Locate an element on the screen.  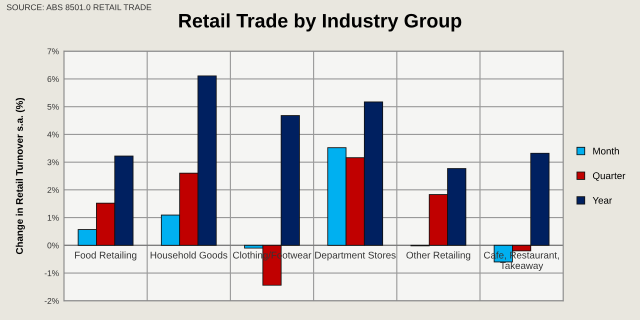
y-tick-label: -2% is located at coordinates (51, 301).